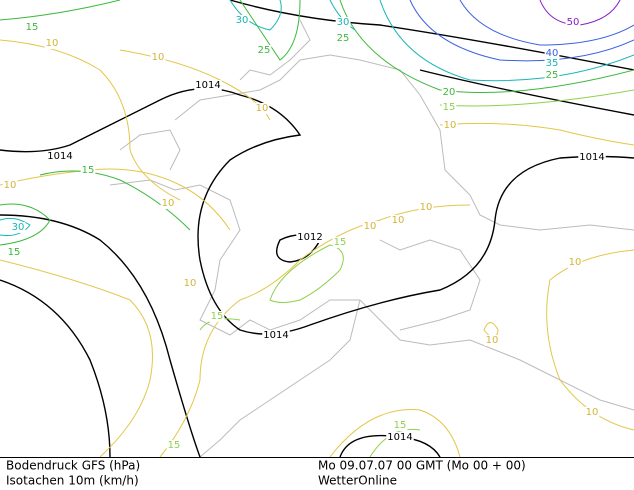 The height and width of the screenshot is (490, 634). Describe the element at coordinates (357, 481) in the screenshot. I see `footer-source: WetterOnline` at that location.